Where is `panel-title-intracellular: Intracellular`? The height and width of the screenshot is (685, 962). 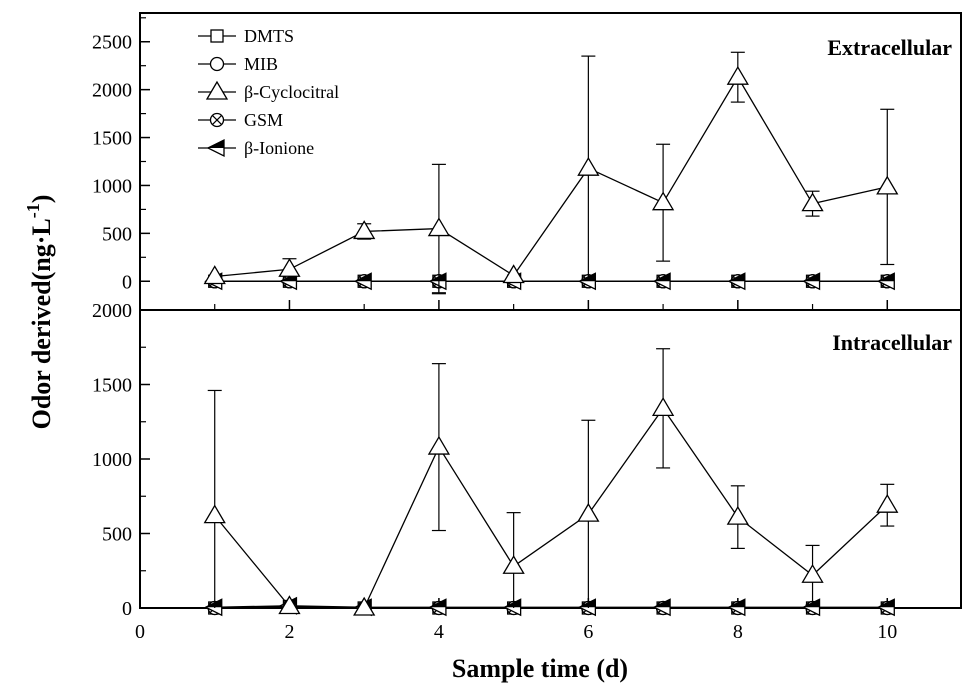
panel-title-intracellular: Intracellular is located at coordinates (892, 342).